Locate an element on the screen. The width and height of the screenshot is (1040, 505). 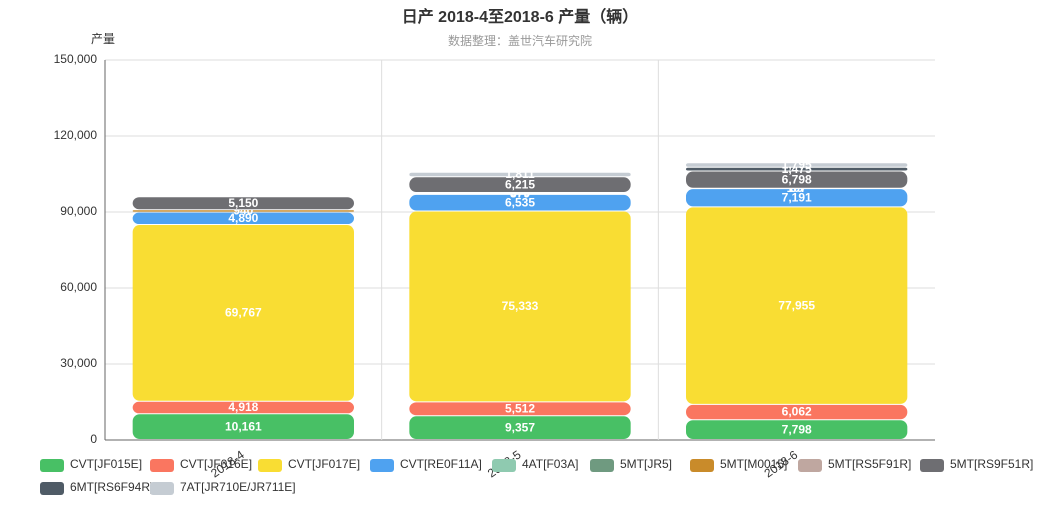
y-tick-label: 120,000 is located at coordinates (76, 135).